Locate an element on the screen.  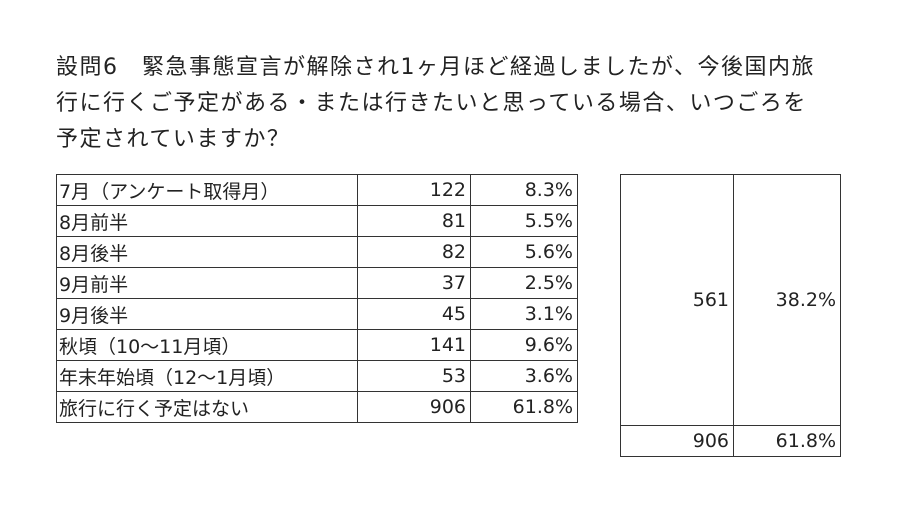
table-row: 8月前半 81 5.5% is located at coordinates (317, 221).